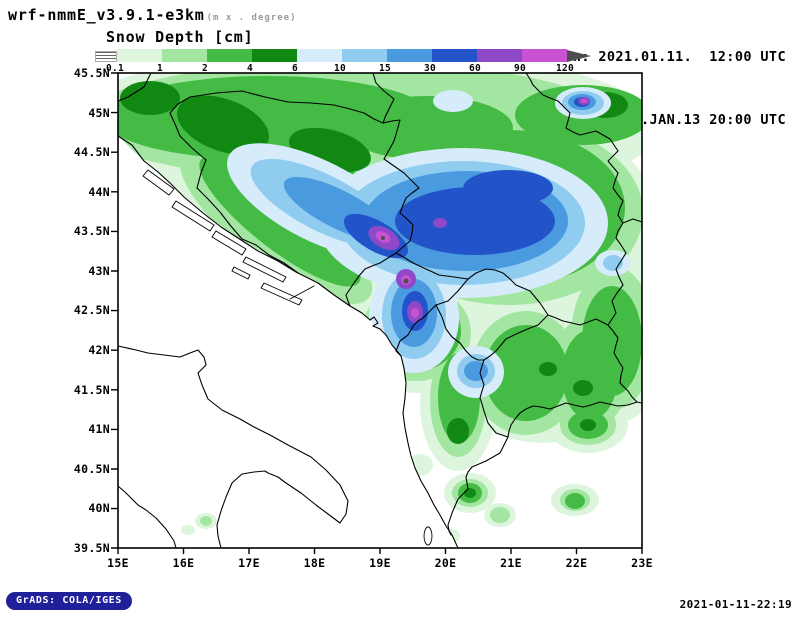  I want to click on model-units: (m x . degree), so click(251, 18).